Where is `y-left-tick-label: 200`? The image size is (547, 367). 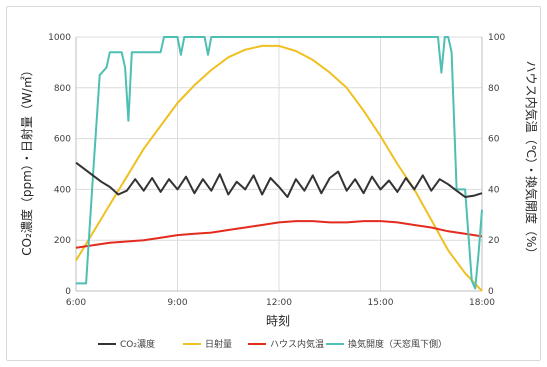
y-left-tick-label: 200 is located at coordinates (62, 241).